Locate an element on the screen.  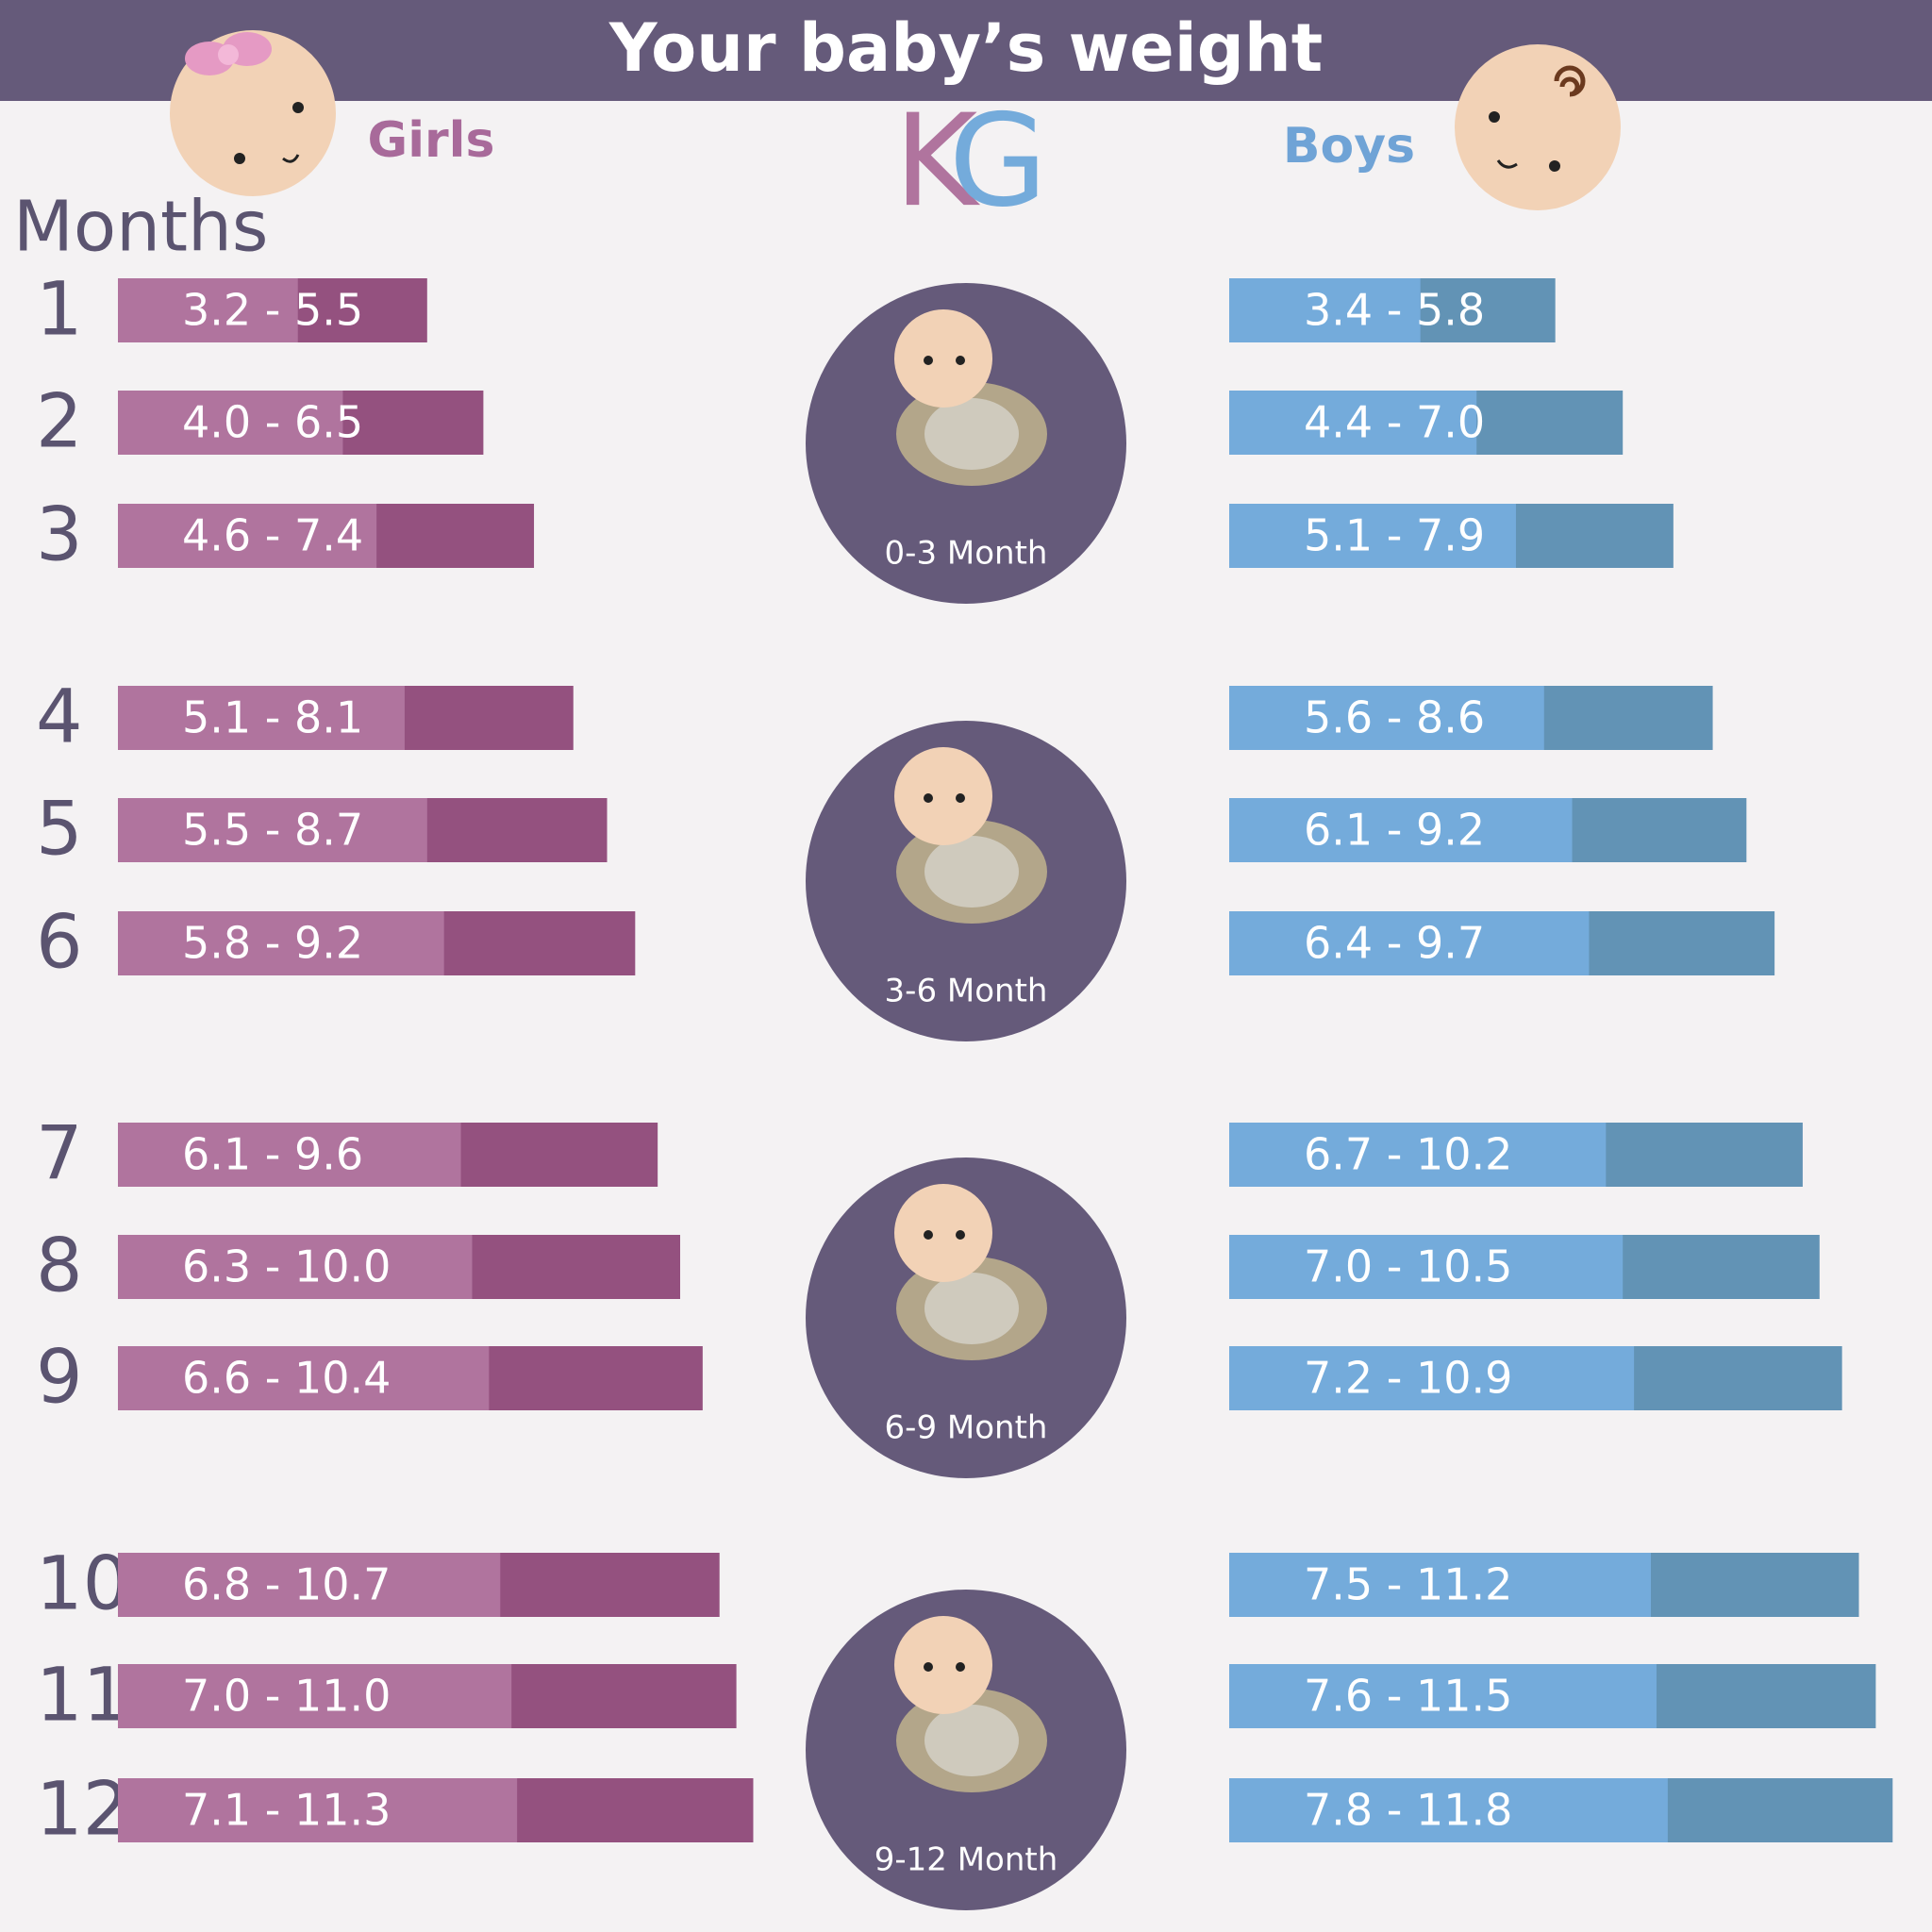
boy-face is located at coordinates (1538, 127).